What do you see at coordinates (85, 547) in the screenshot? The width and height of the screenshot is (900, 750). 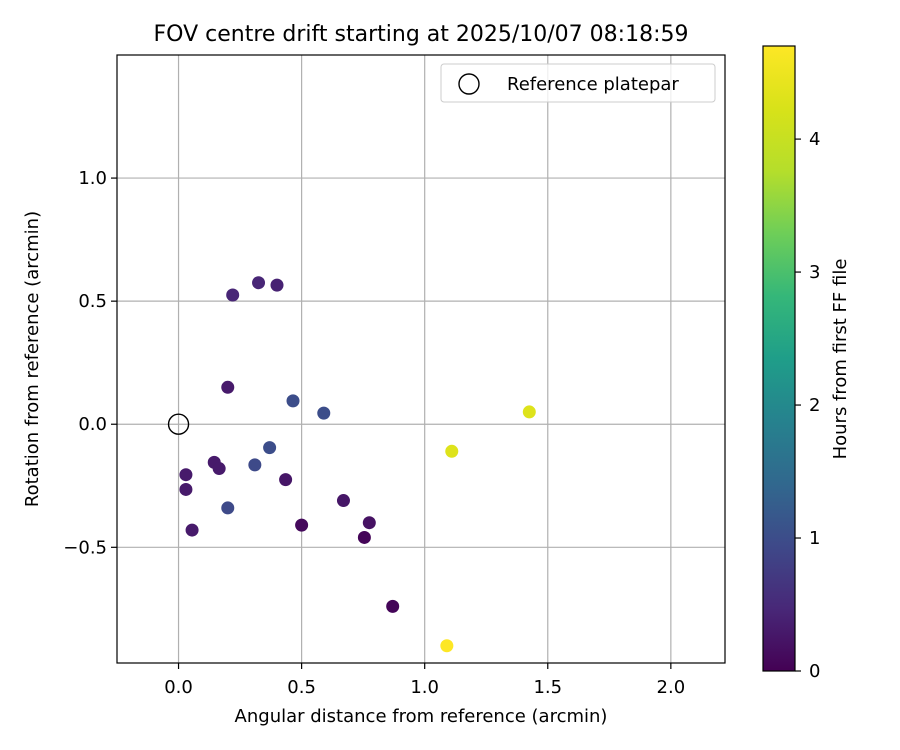 I see `y-tick-label: −0.5` at bounding box center [85, 547].